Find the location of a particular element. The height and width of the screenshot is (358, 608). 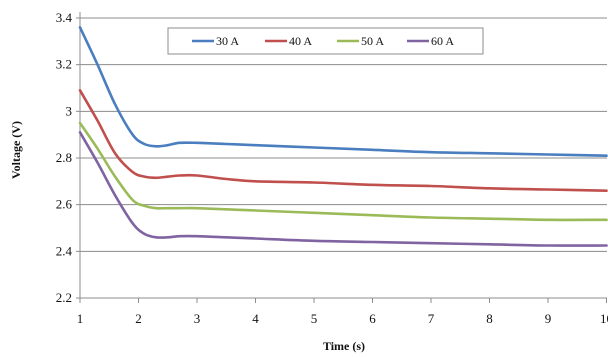

x-tick-label: 8 is located at coordinates (489, 318).